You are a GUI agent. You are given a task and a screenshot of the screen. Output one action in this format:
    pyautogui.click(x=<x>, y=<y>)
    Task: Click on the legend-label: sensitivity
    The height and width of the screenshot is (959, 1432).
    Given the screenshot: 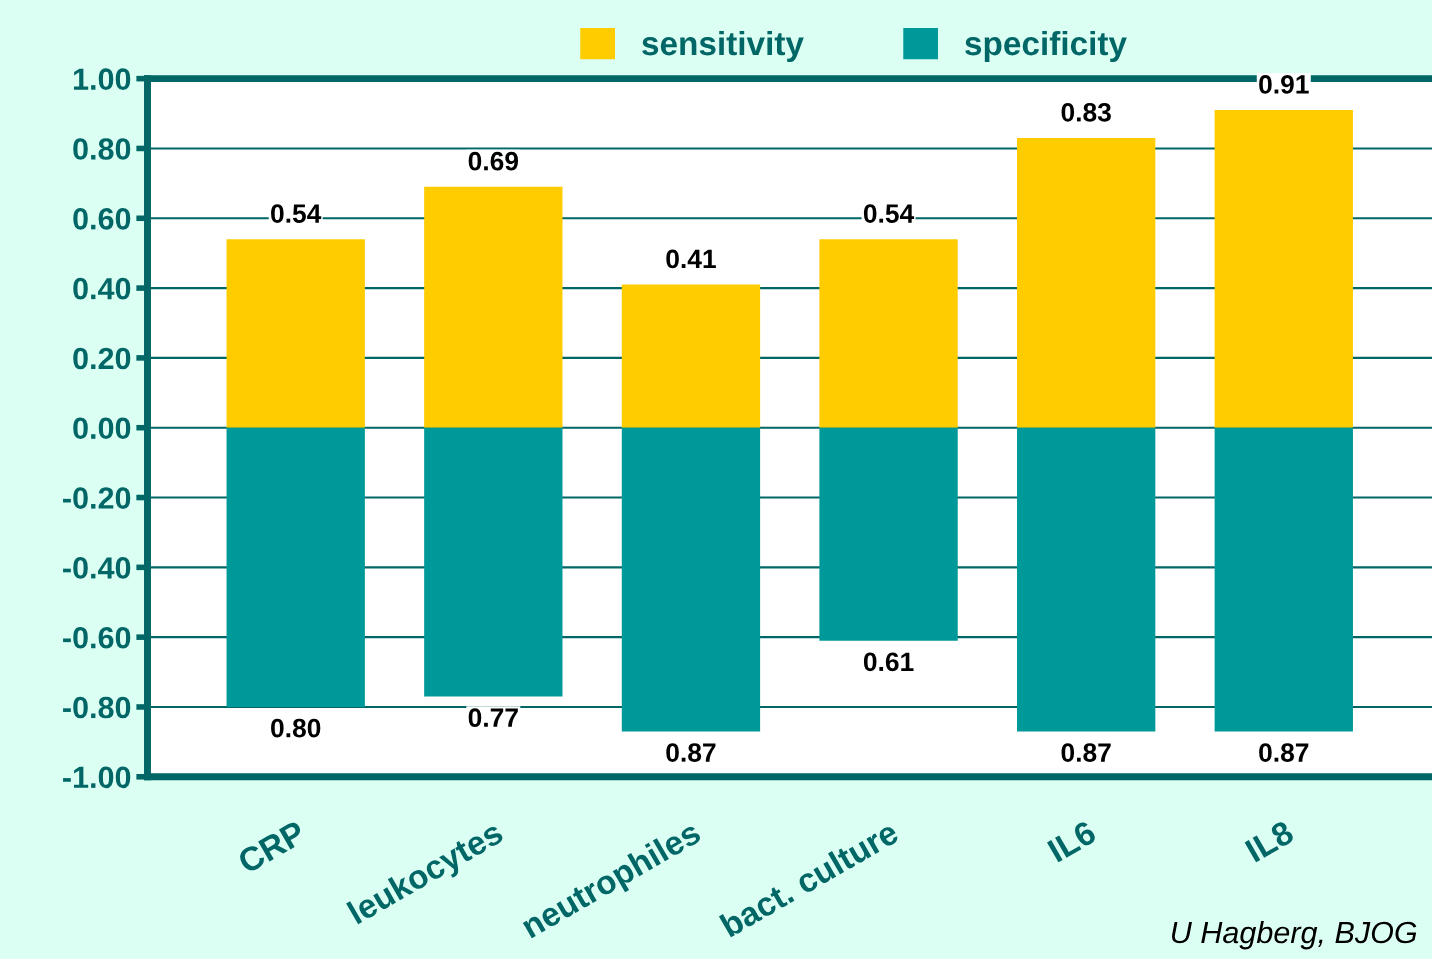 What is the action you would take?
    pyautogui.click(x=723, y=46)
    